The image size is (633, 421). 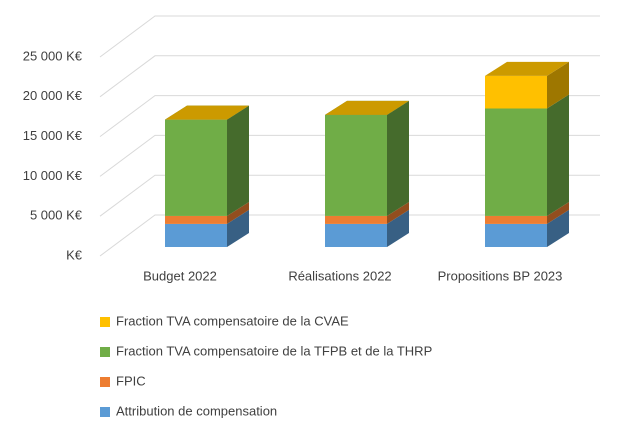 I want to click on y-tick-label: 10 000 K€, so click(x=53, y=175).